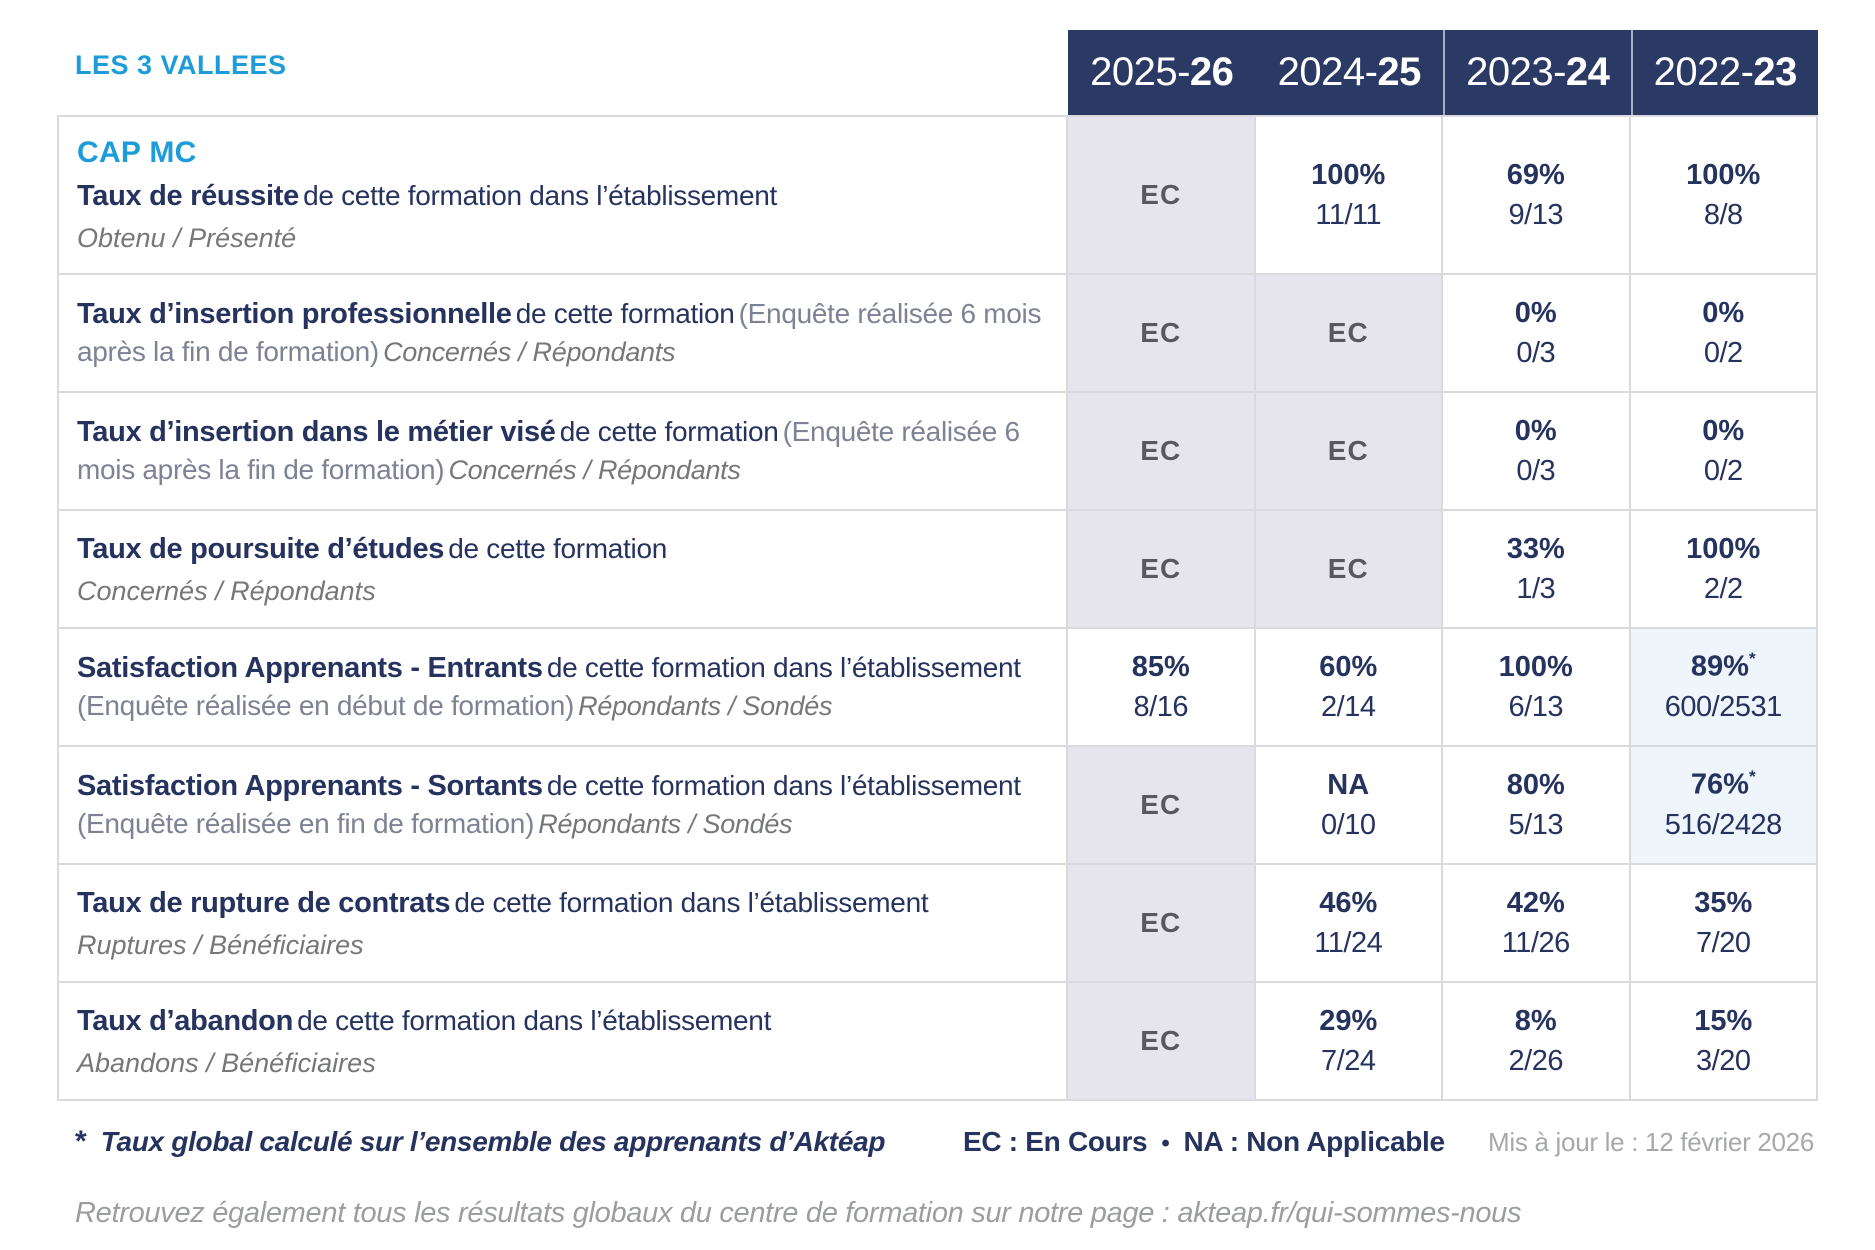 This screenshot has height=1250, width=1875. Describe the element at coordinates (1724, 195) in the screenshot. I see `data-cell: 100% 8/8` at that location.